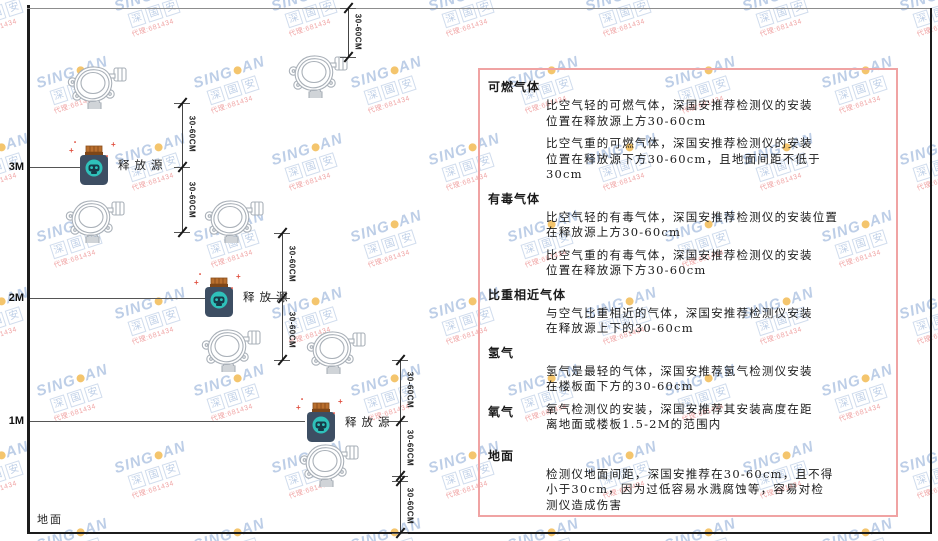 This screenshot has height=541, width=938. I want to click on section-heading: 有毒气体, so click(514, 198).